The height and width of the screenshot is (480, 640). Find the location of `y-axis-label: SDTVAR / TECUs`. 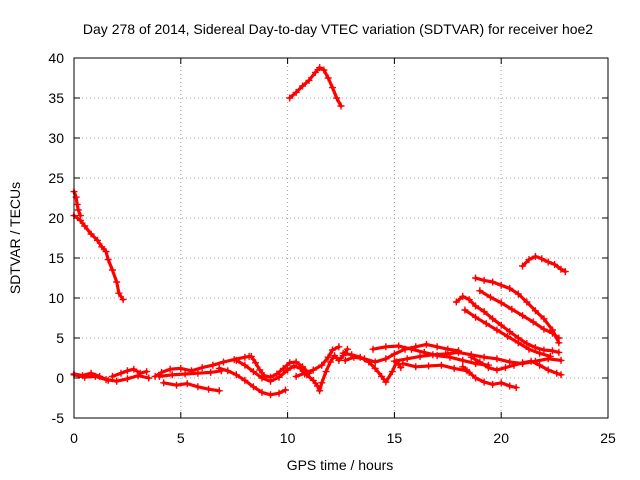

y-axis-label: SDTVAR / TECUs is located at coordinates (15, 238).